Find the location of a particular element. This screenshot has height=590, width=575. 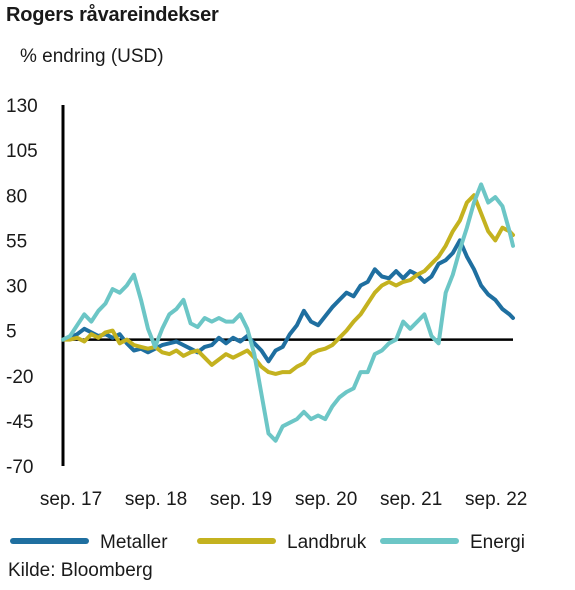

chart-source: Kilde: Bloomberg is located at coordinates (80, 570).